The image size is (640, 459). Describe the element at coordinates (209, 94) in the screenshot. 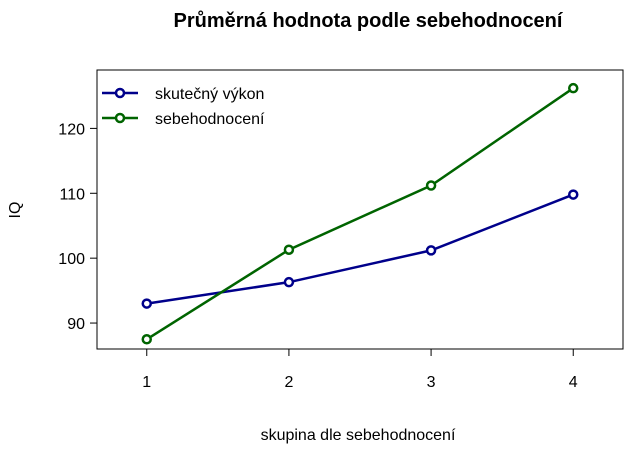

I see `legend-label-1: skutečný výkon` at that location.